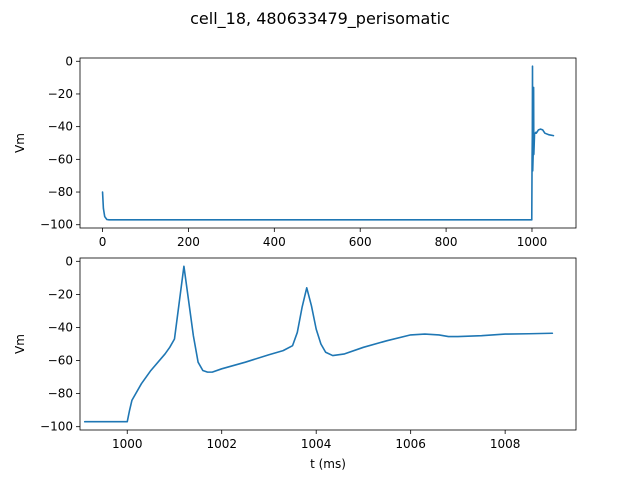 This screenshot has width=640, height=480. I want to click on bottom-plot-ylabel: Vm, so click(20, 344).